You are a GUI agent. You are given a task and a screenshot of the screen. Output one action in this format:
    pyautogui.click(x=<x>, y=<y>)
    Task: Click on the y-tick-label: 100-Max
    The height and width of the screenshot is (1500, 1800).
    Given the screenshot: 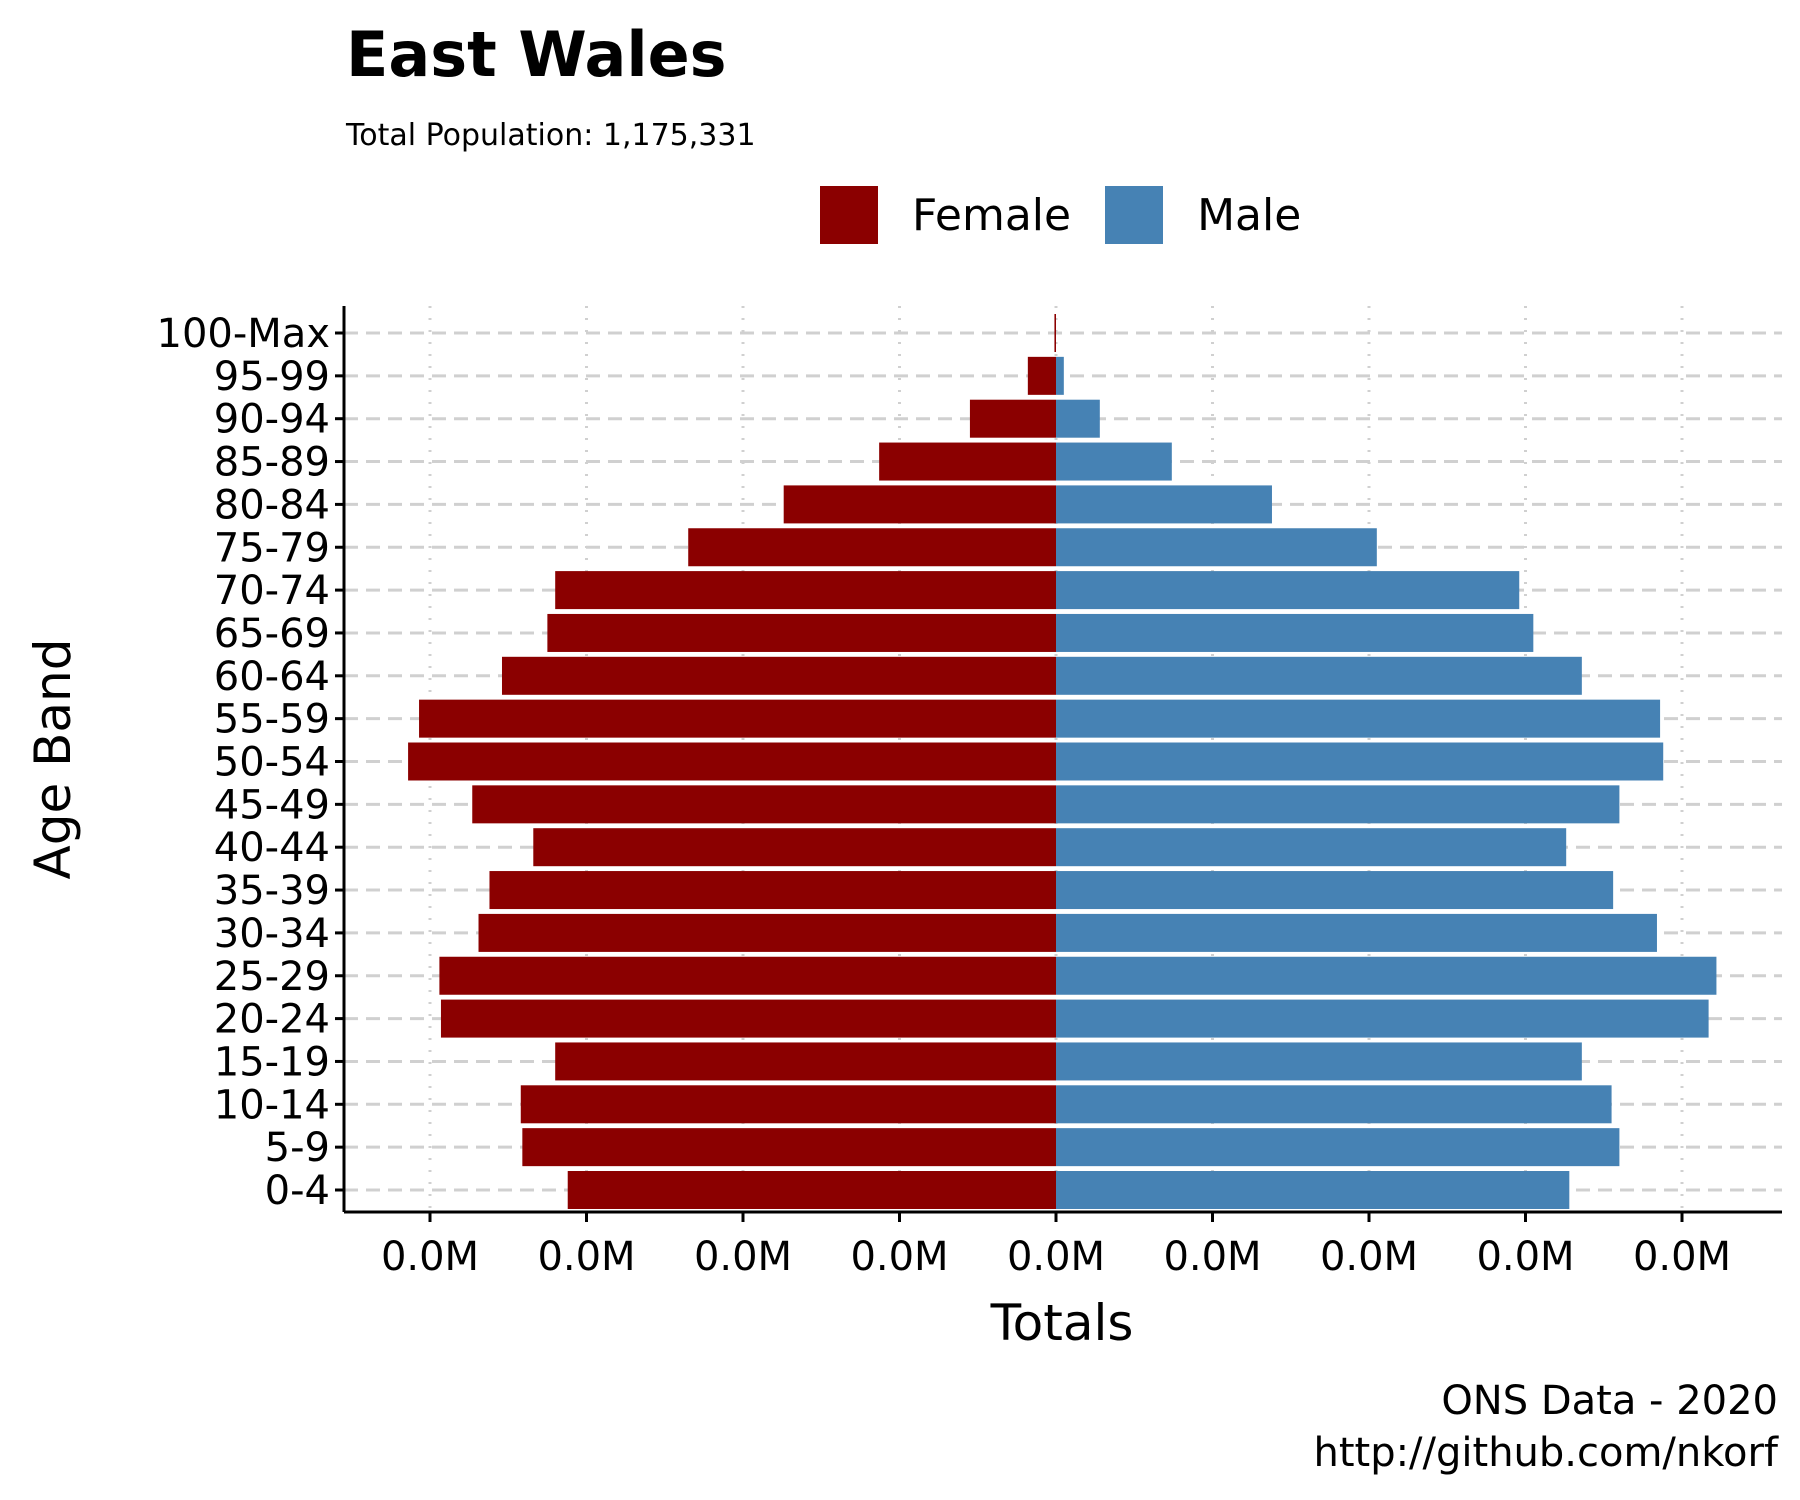 What is the action you would take?
    pyautogui.click(x=243, y=334)
    